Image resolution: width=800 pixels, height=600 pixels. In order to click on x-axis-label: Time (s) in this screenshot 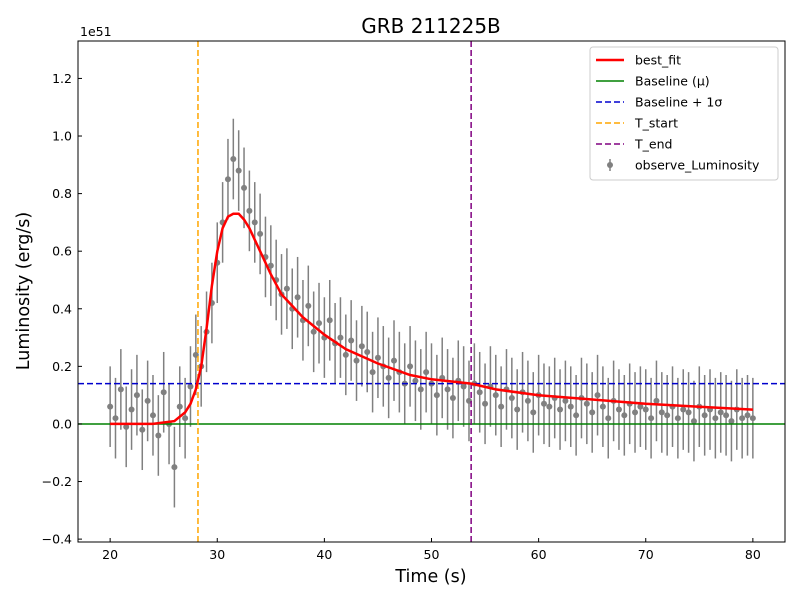, I will do `click(430, 577)`.